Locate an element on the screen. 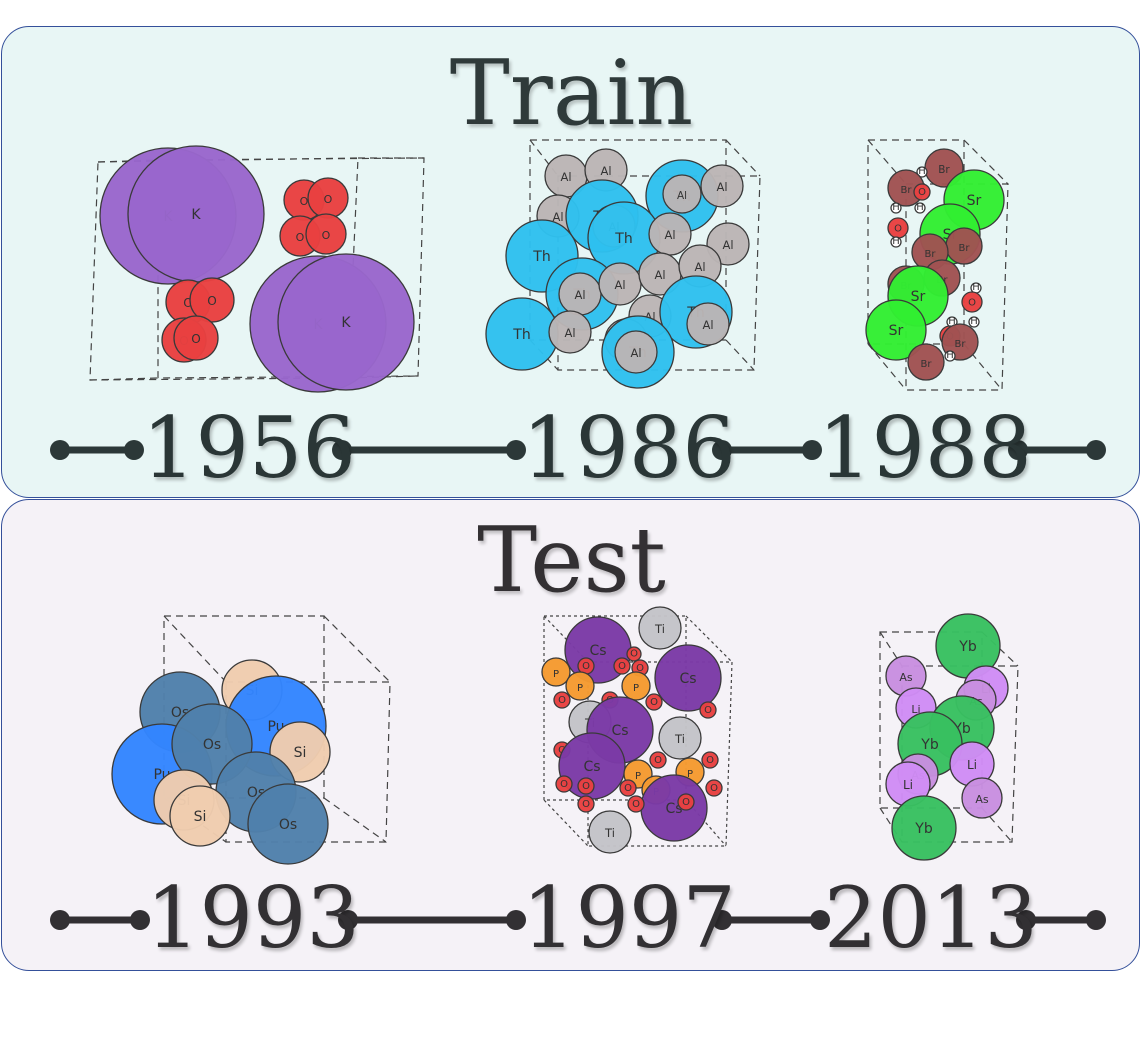  svg-text: Si is located at coordinates (300, 753).